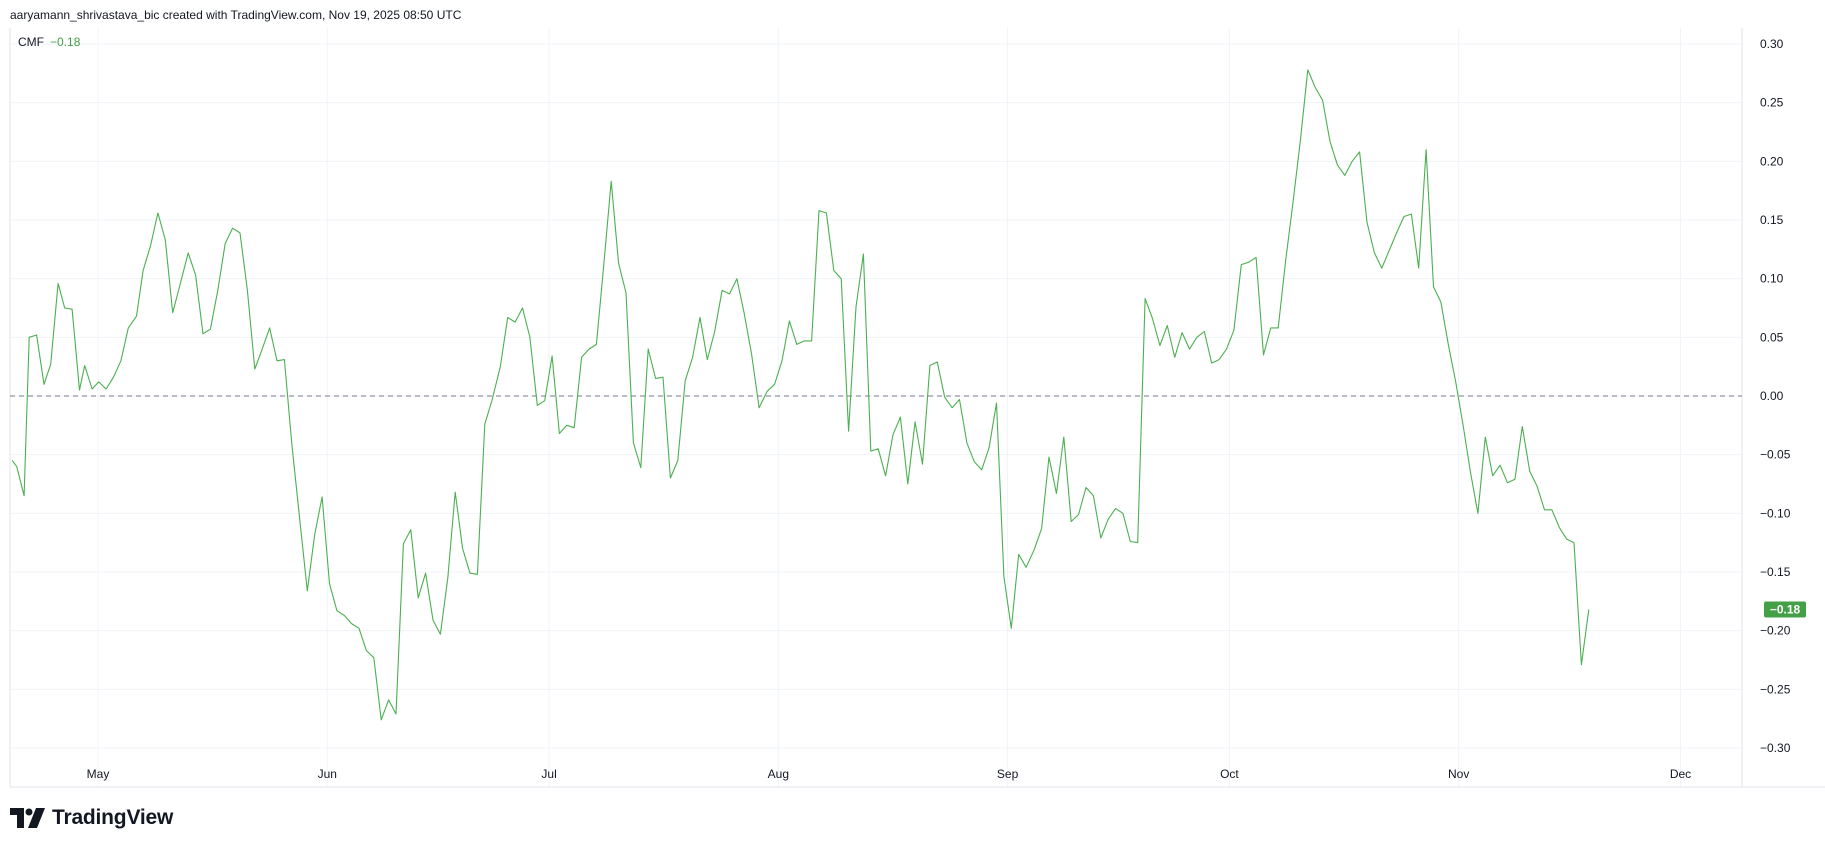  Describe the element at coordinates (113, 817) in the screenshot. I see `tradingview-logo-text: TradingView` at that location.